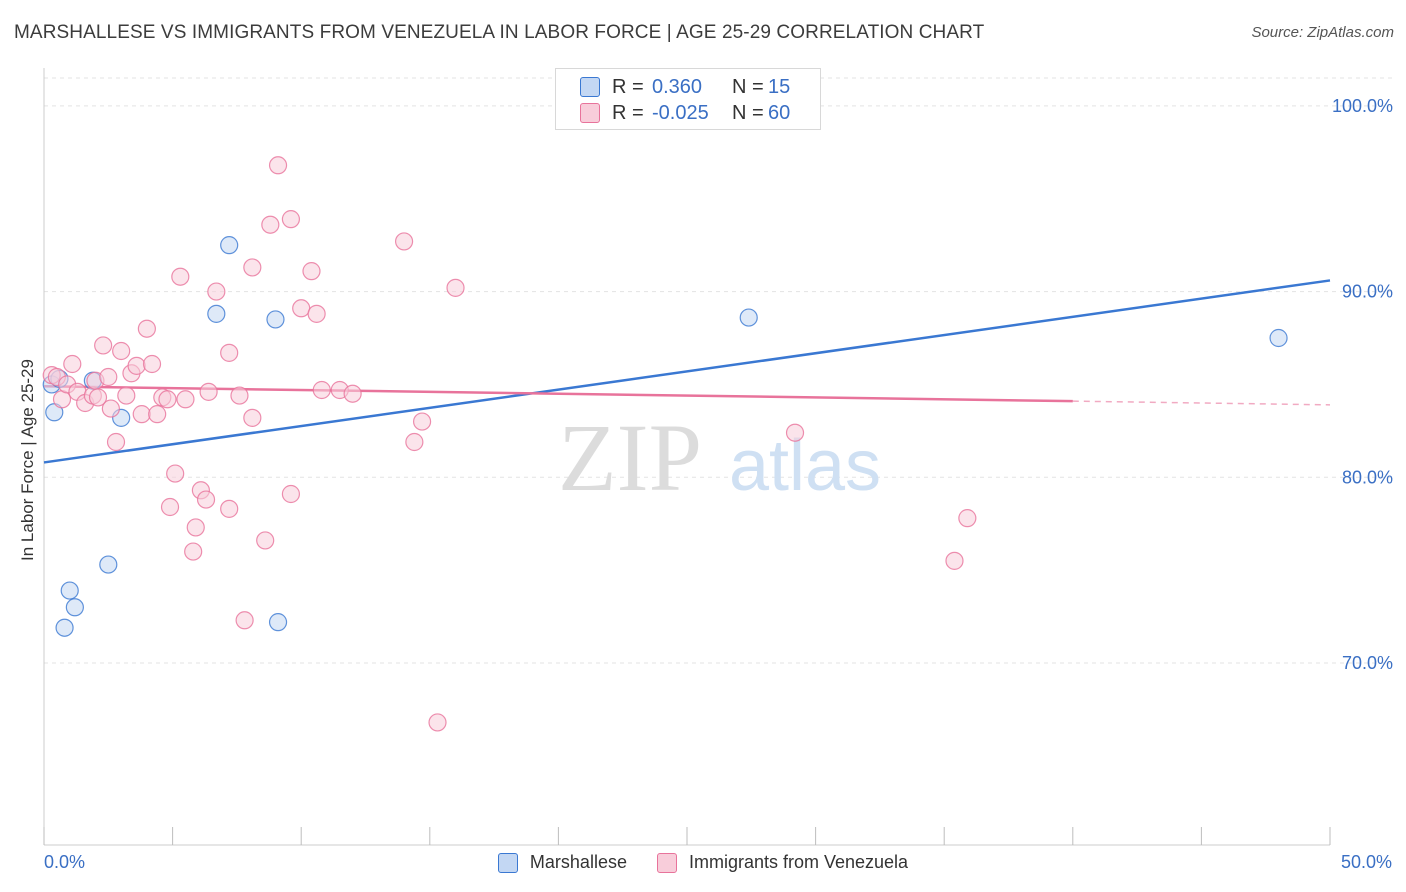  I want to click on y-axis-label: In Labor Force | Age 25-29, so click(27, 460).